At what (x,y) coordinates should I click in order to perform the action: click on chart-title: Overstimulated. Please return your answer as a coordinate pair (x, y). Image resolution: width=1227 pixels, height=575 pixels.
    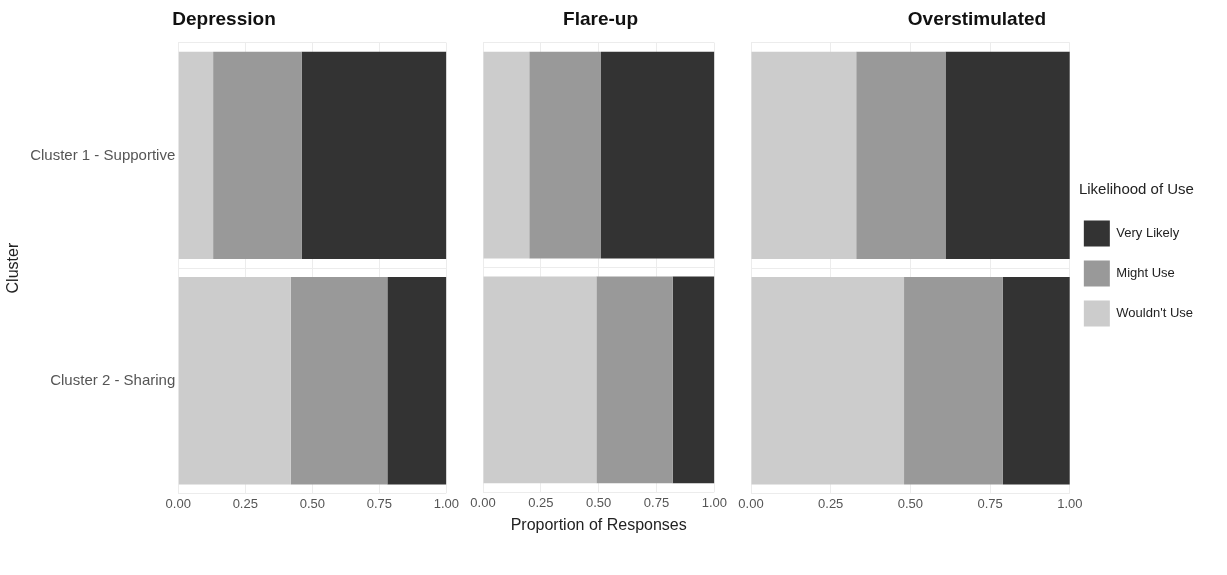
    Looking at the image, I should click on (977, 18).